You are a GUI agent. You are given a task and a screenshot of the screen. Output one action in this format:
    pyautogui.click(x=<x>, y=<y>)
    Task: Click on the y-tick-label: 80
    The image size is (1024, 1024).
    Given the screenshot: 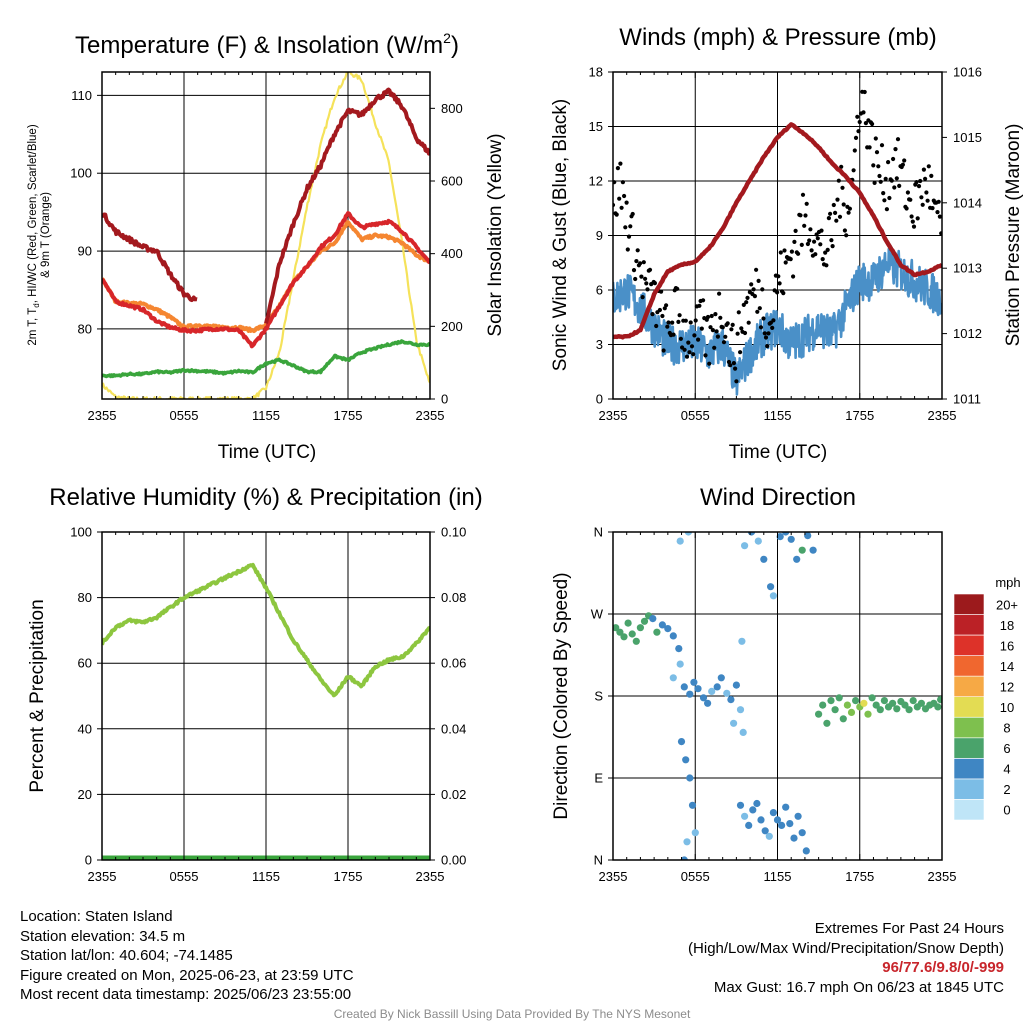 What is the action you would take?
    pyautogui.click(x=85, y=328)
    